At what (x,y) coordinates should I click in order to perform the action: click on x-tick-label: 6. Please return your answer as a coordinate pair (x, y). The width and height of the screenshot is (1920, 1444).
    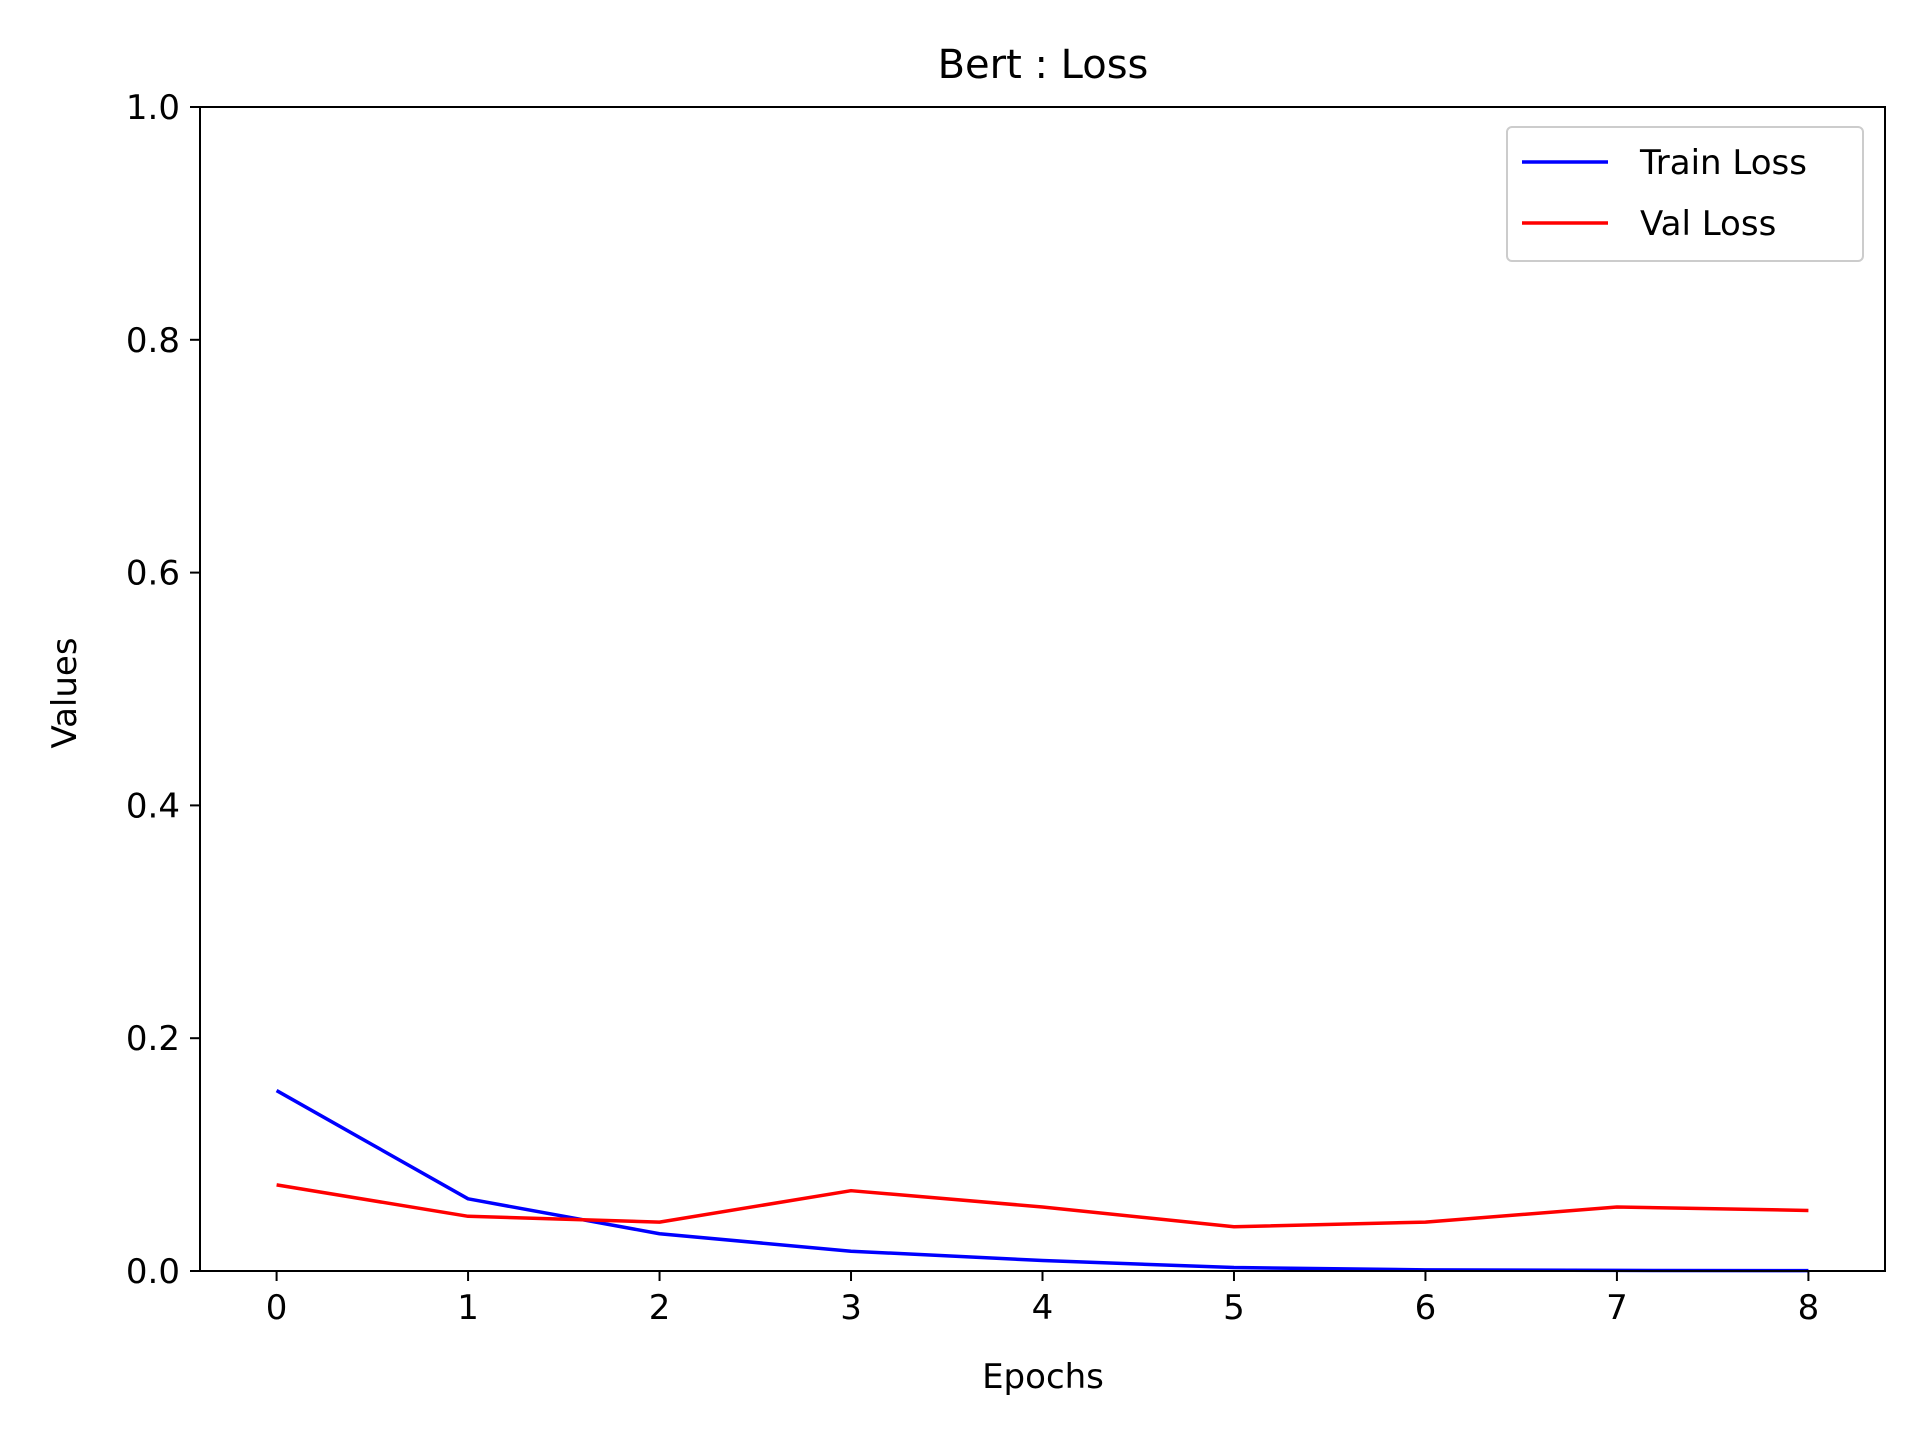
    Looking at the image, I should click on (1426, 1308).